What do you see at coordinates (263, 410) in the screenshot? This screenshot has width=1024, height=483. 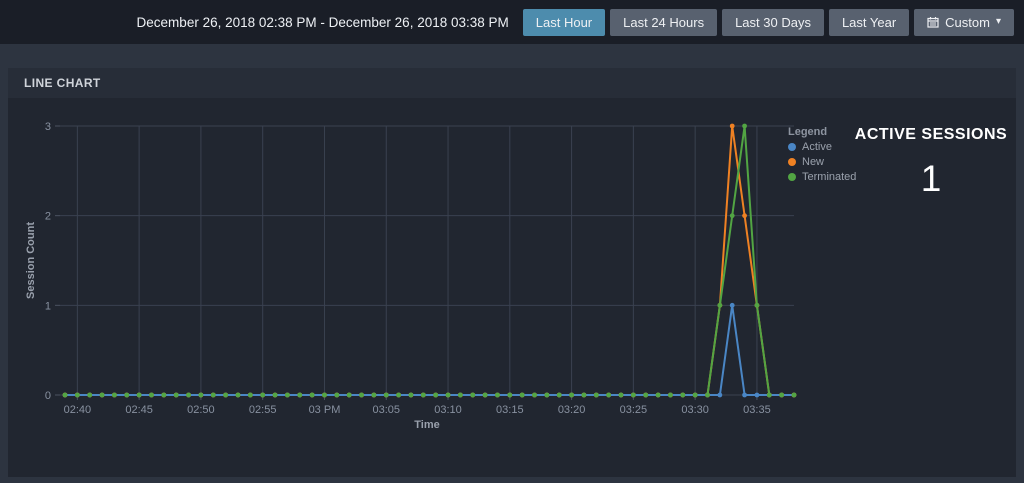 I see `svg-text: 02:55` at bounding box center [263, 410].